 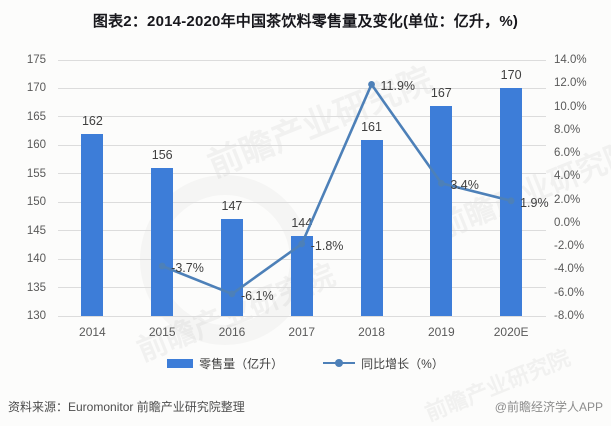 I want to click on x-axis-label: 2018, so click(x=371, y=332).